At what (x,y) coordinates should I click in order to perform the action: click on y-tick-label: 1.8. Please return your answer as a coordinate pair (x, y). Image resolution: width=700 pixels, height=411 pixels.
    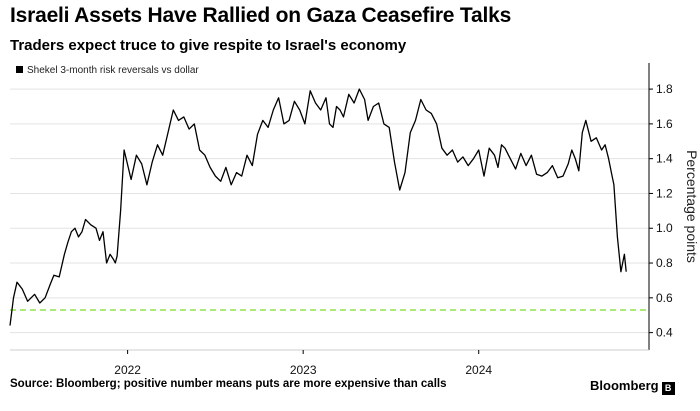
    Looking at the image, I should click on (664, 89).